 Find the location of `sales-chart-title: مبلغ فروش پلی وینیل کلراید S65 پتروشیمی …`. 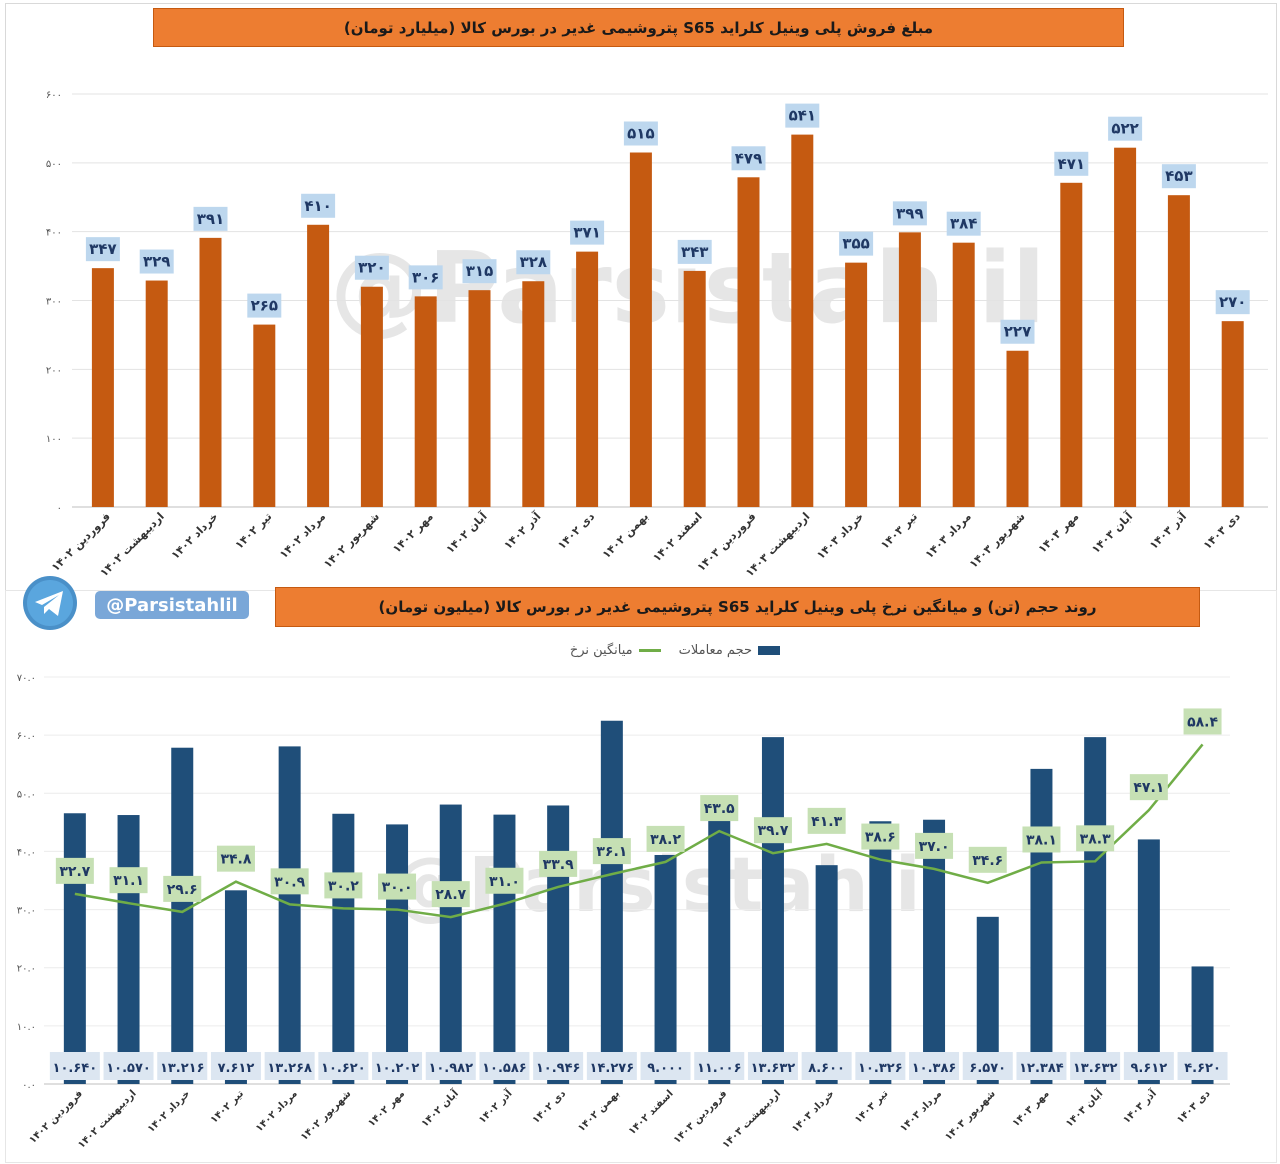

sales-chart-title: مبلغ فروش پلی وینیل کلراید S65 پتروشیمی … is located at coordinates (638, 27).